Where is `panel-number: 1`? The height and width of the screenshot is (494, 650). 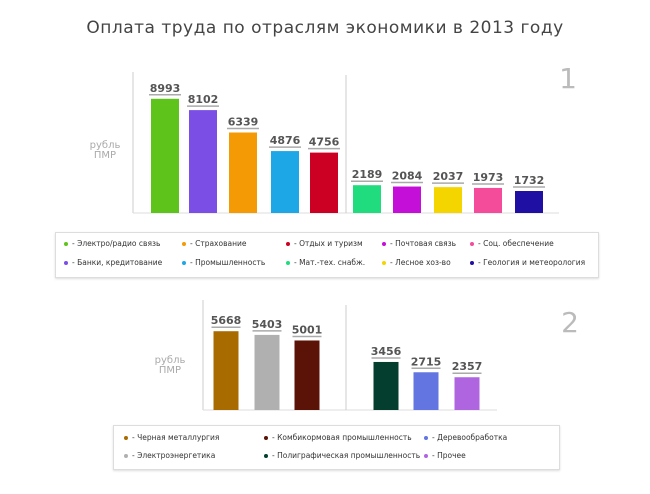 panel-number: 1 is located at coordinates (568, 78).